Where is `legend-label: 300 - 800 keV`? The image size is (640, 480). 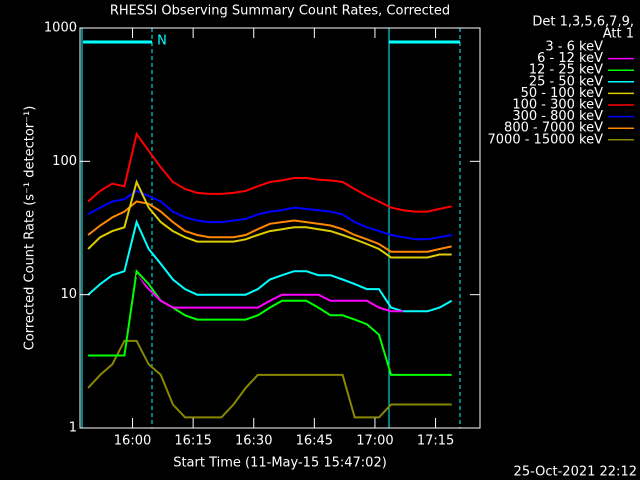
legend-label: 300 - 800 keV is located at coordinates (557, 116).